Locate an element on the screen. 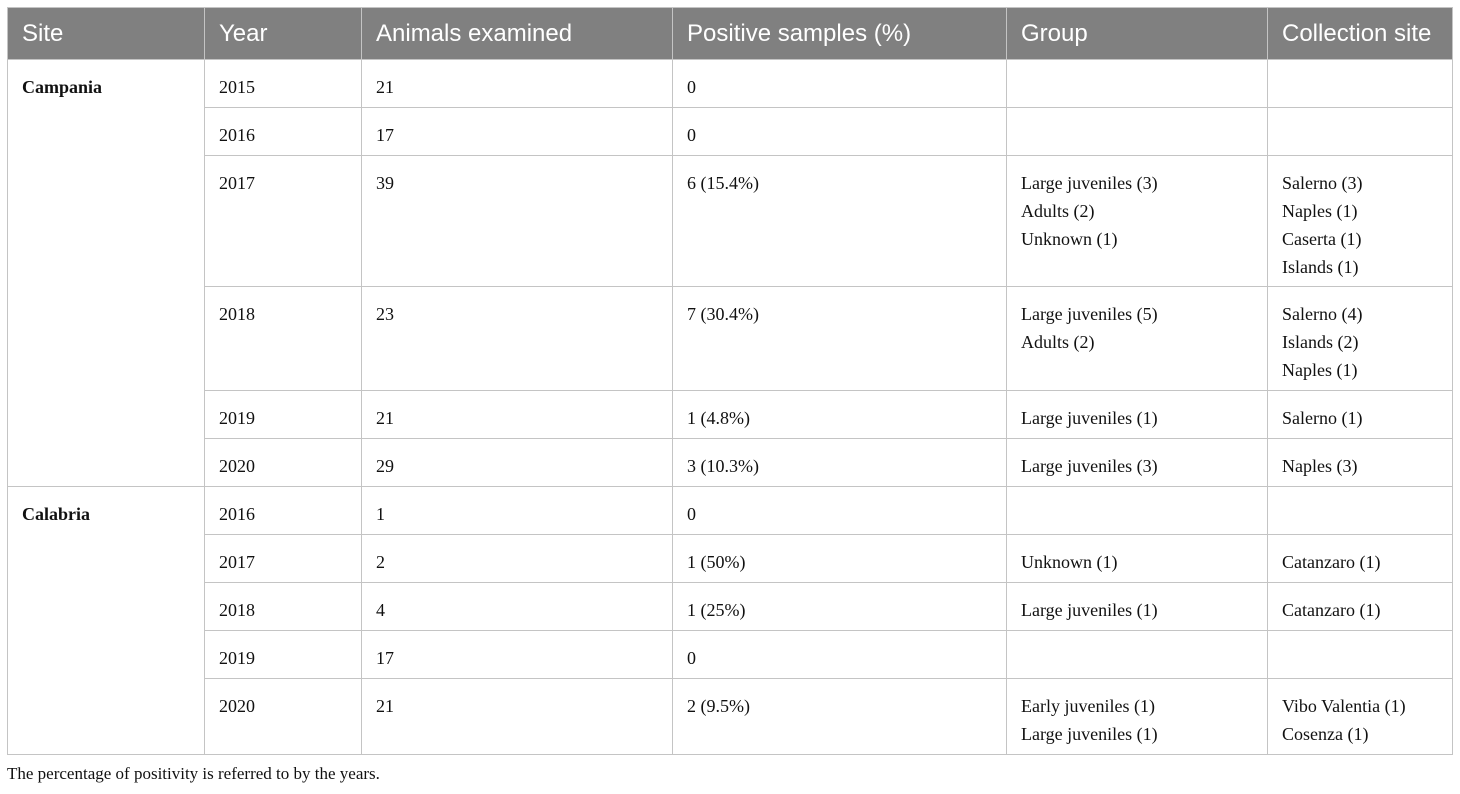  collection-entry: Naples (3) is located at coordinates (1320, 466).